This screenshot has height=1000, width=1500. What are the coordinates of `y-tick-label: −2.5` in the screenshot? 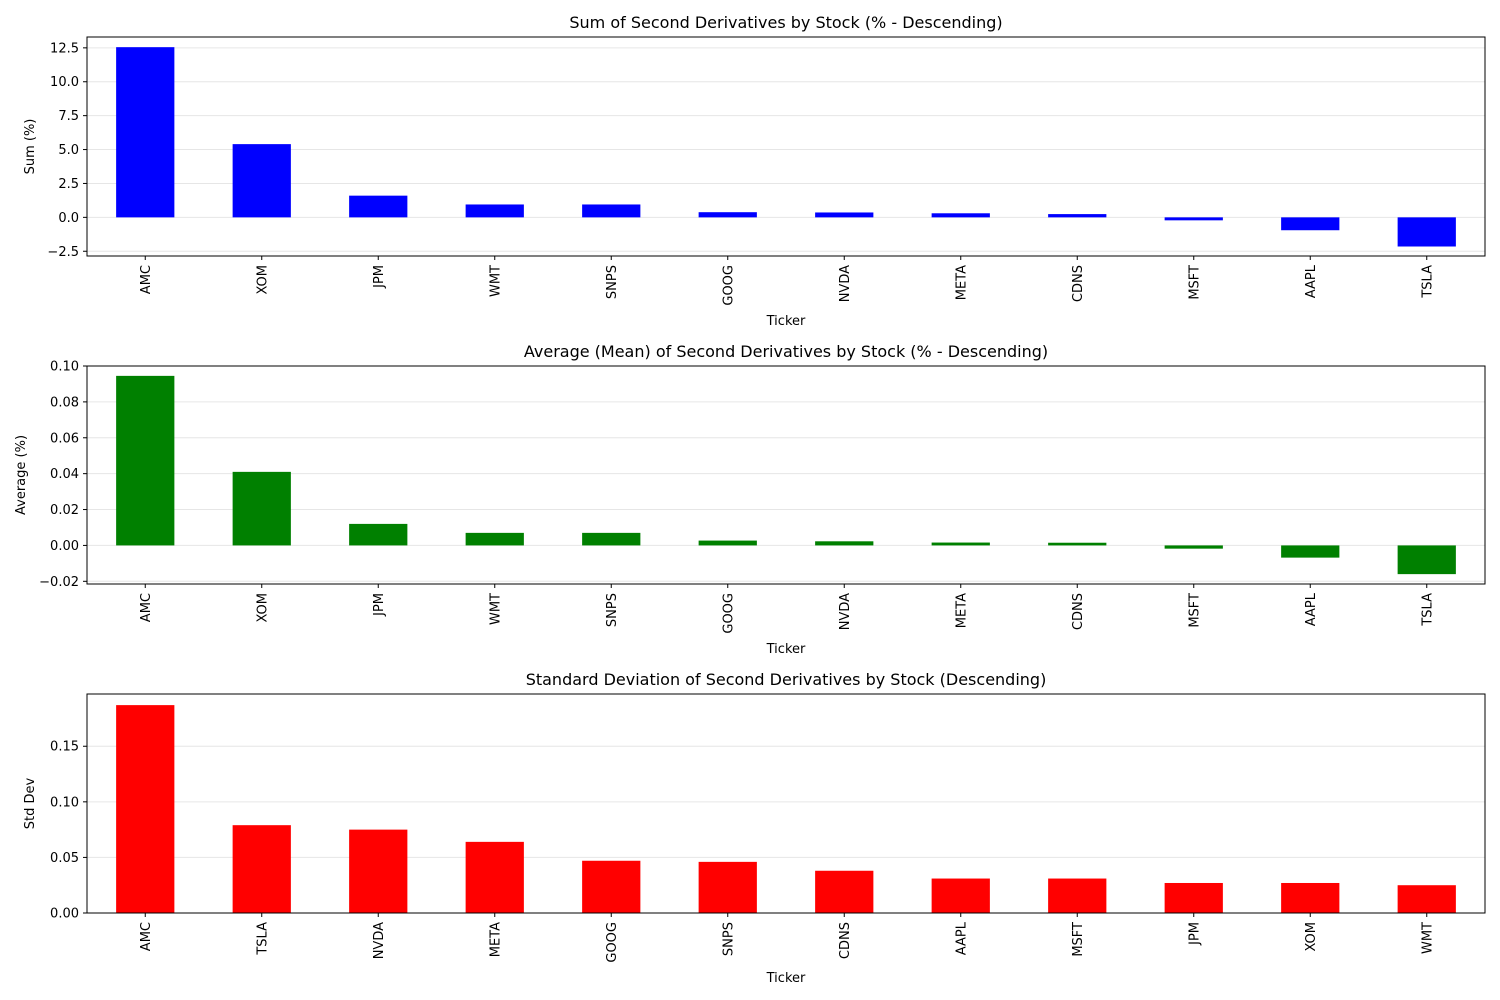 It's located at (63, 252).